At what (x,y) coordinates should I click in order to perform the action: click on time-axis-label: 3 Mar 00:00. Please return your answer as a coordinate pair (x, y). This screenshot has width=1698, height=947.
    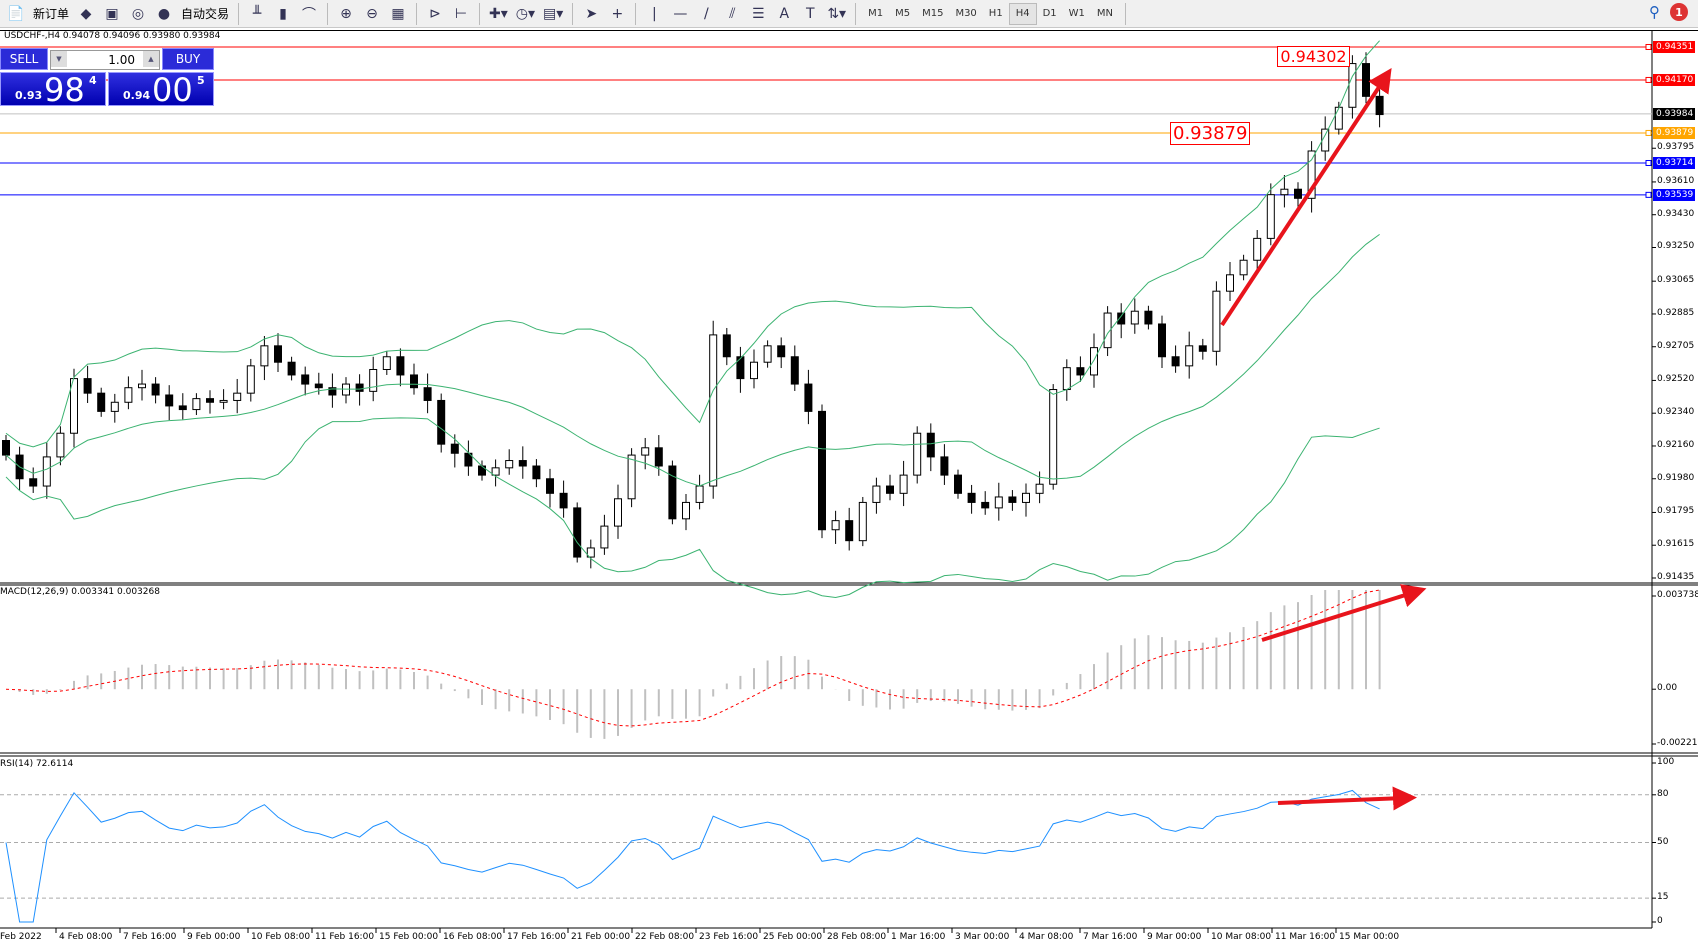
    Looking at the image, I should click on (982, 937).